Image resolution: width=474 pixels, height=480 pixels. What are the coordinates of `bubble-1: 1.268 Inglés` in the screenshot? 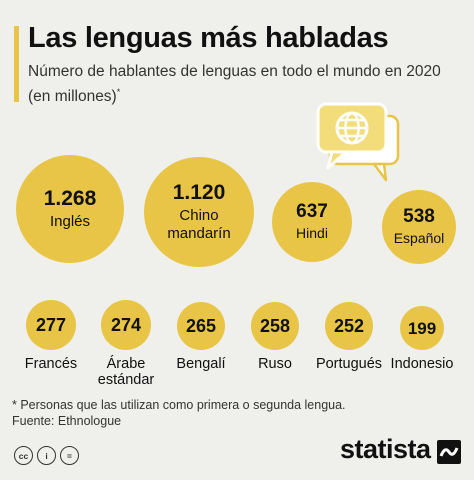 It's located at (70, 209).